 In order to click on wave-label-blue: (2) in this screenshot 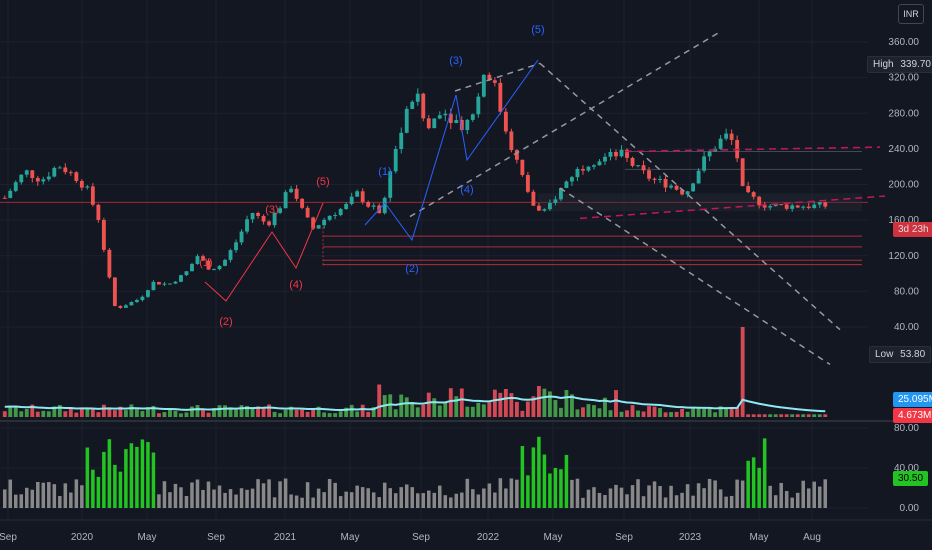, I will do `click(411, 269)`.